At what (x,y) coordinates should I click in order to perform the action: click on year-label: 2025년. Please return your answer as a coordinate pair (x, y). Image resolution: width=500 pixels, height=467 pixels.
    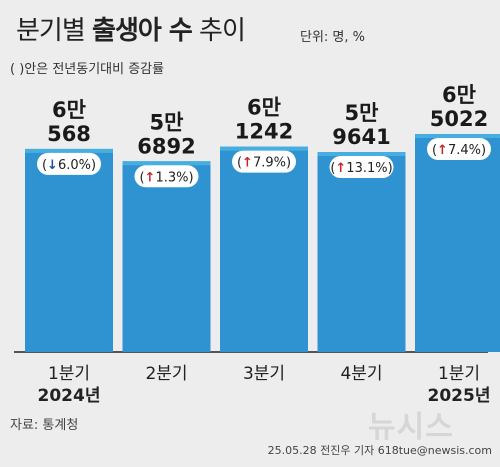
    Looking at the image, I should click on (459, 396).